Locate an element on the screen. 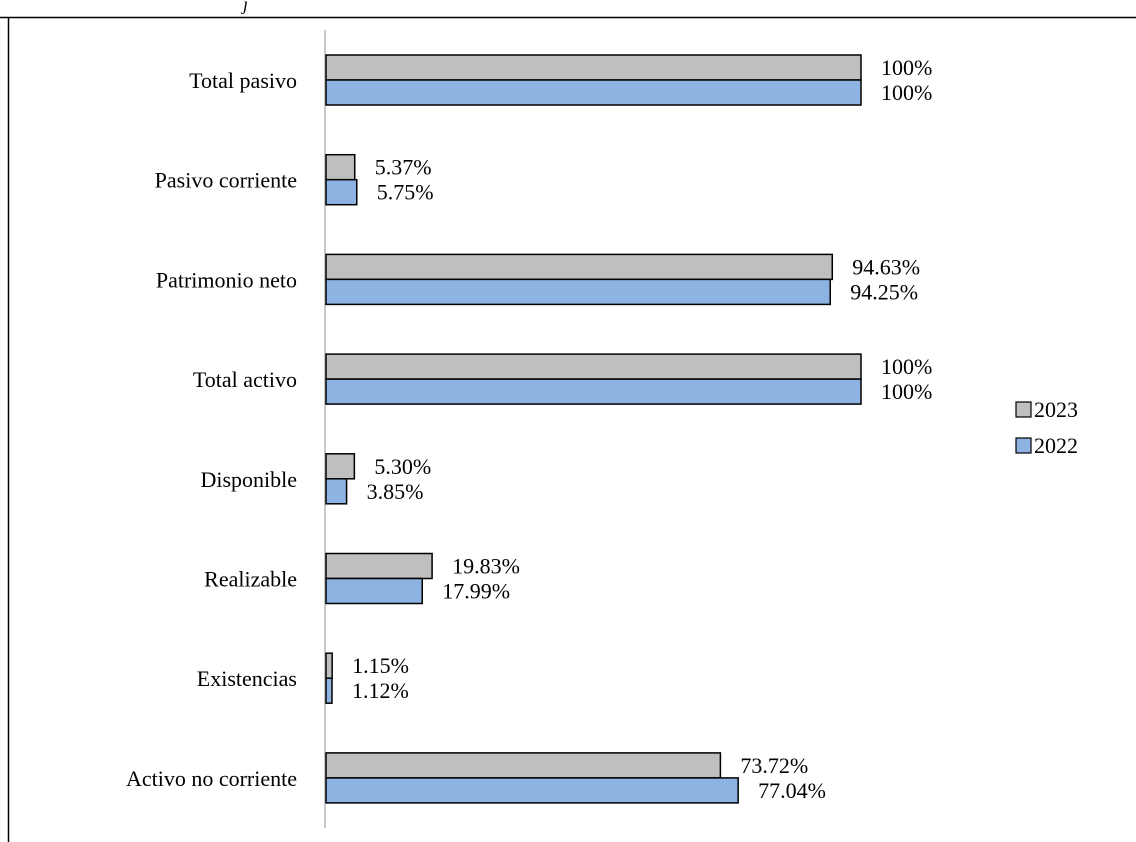 The width and height of the screenshot is (1136, 842). category-label-total-pasivo: Total pasivo is located at coordinates (243, 80).